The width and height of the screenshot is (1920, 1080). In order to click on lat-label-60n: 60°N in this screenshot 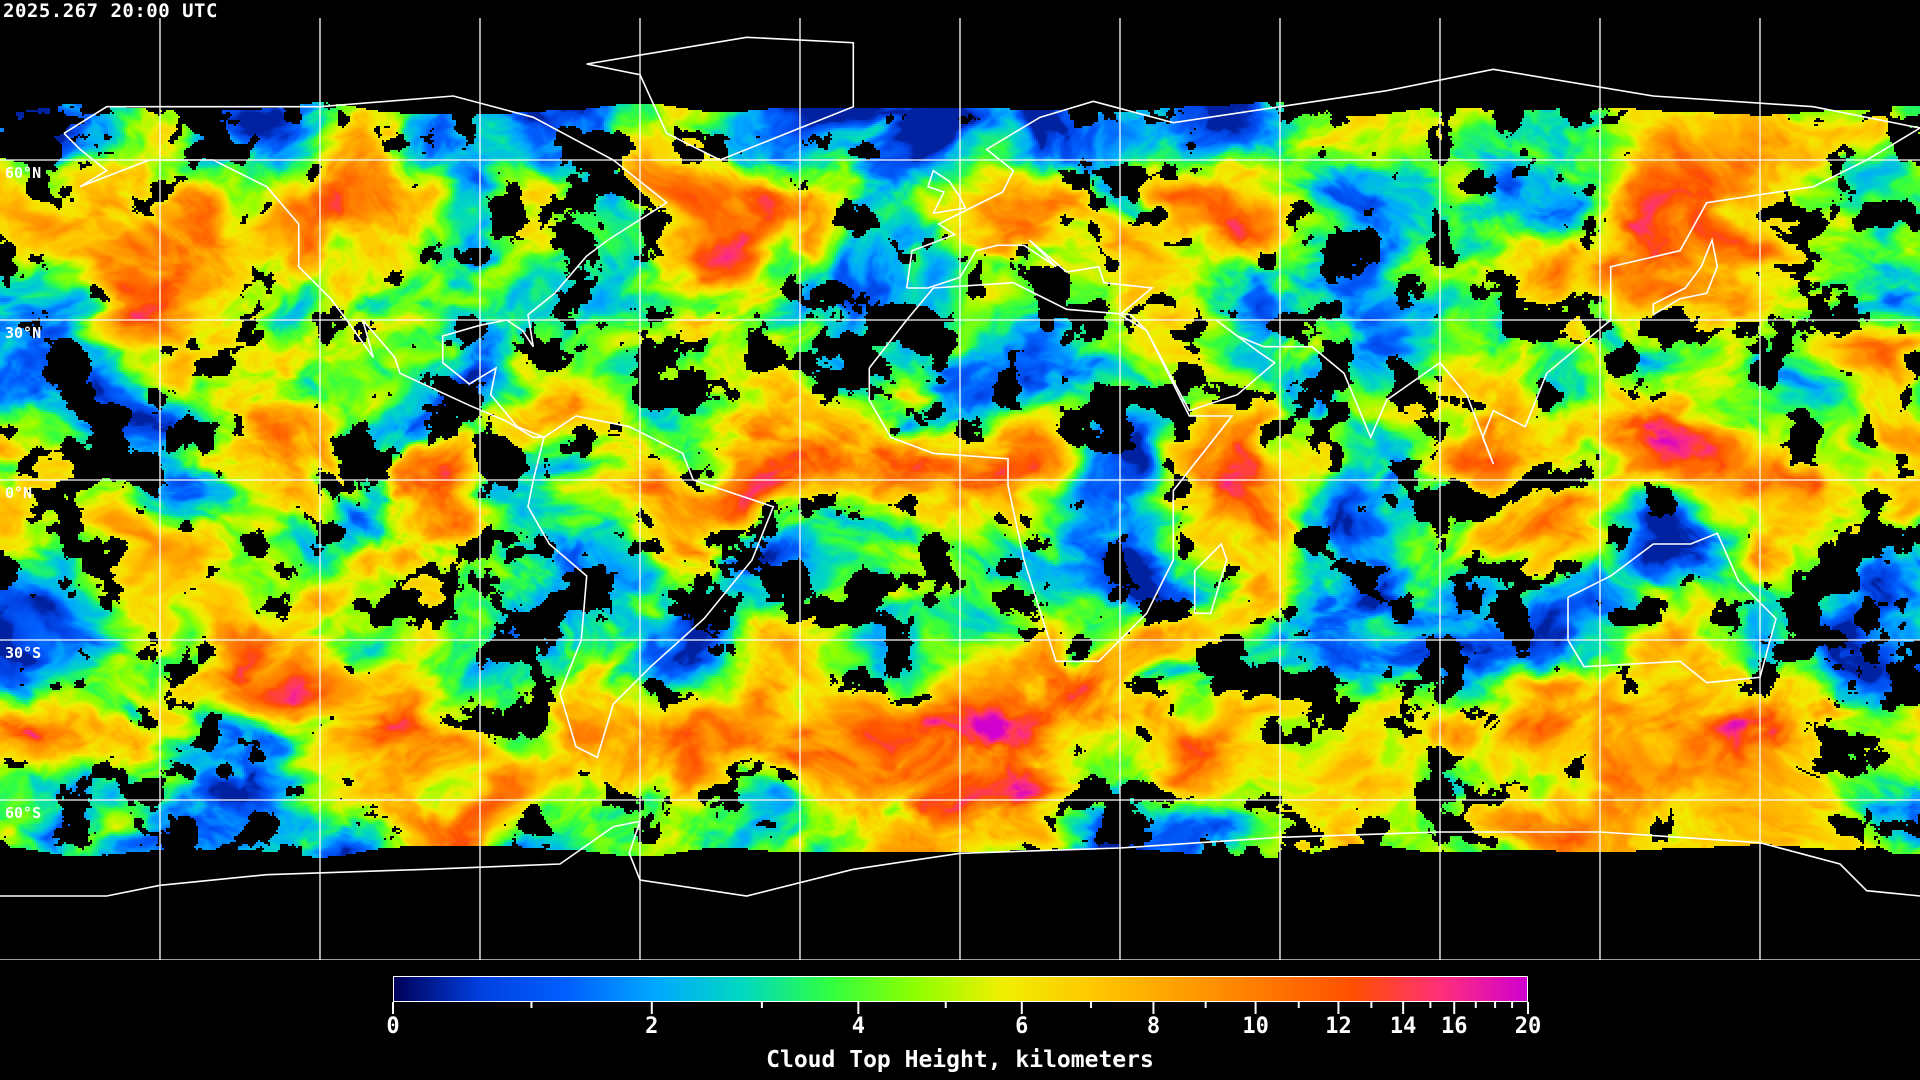, I will do `click(23, 173)`.